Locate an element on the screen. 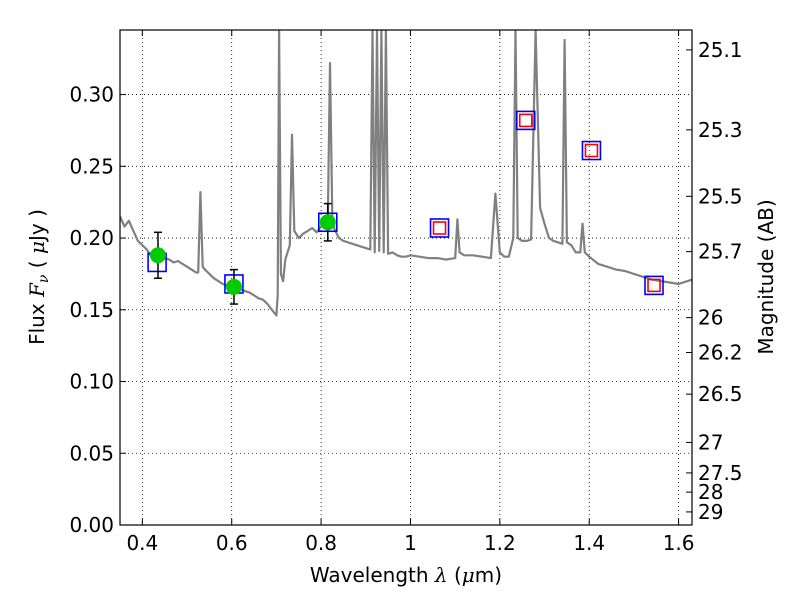  y2-tick-label: 26.2 is located at coordinates (720, 353).